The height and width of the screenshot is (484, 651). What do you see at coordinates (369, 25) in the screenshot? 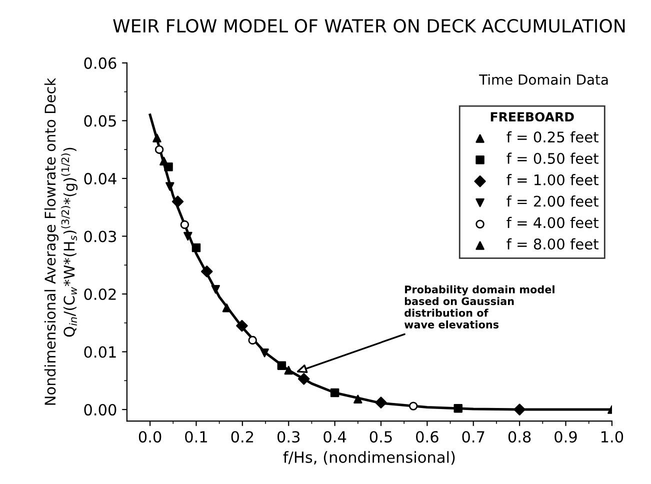
I see `chart-title: WEIR FLOW MODEL OF WATER ON DECK ACCUMULATION` at bounding box center [369, 25].